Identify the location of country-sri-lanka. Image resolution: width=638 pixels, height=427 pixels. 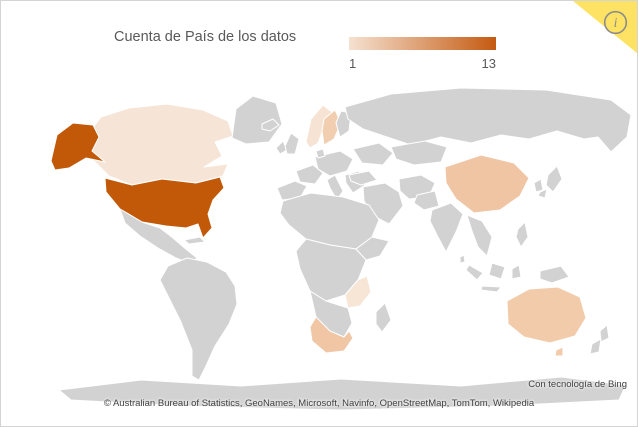
(462, 259).